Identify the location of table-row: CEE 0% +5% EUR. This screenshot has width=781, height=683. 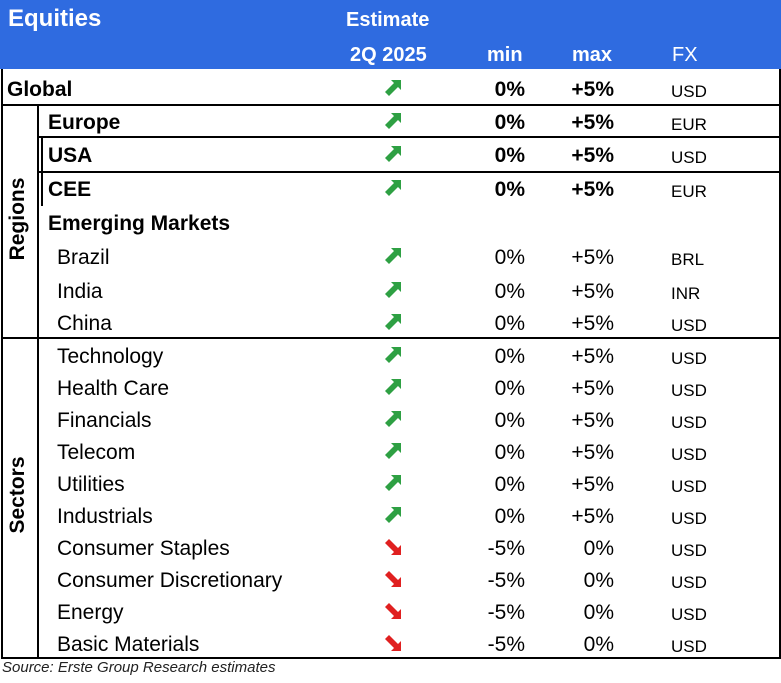
(390, 191).